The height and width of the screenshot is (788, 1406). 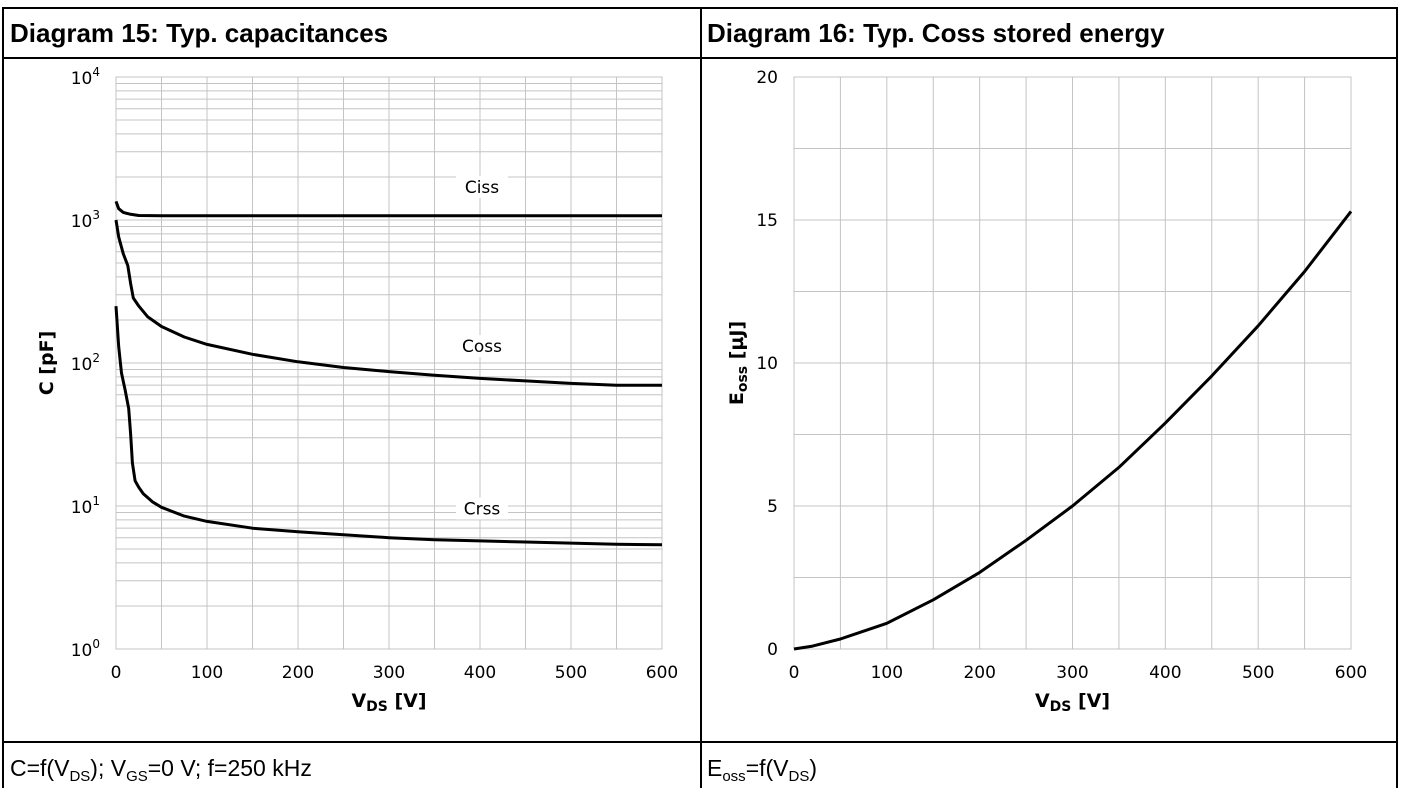 What do you see at coordinates (762, 770) in the screenshot?
I see `panel-2-condition: Eoss=f(VDS)` at bounding box center [762, 770].